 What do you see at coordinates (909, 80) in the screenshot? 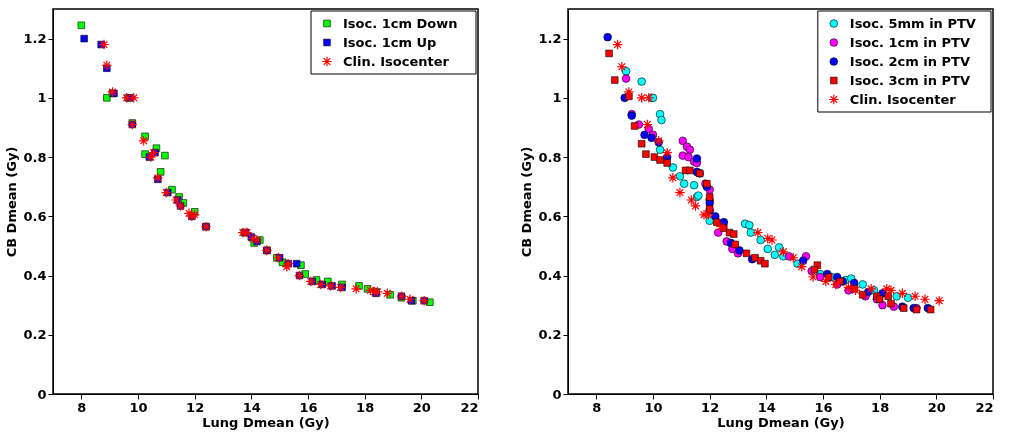
I see `legend-label: Isoc. 3cm in PTV` at bounding box center [909, 80].